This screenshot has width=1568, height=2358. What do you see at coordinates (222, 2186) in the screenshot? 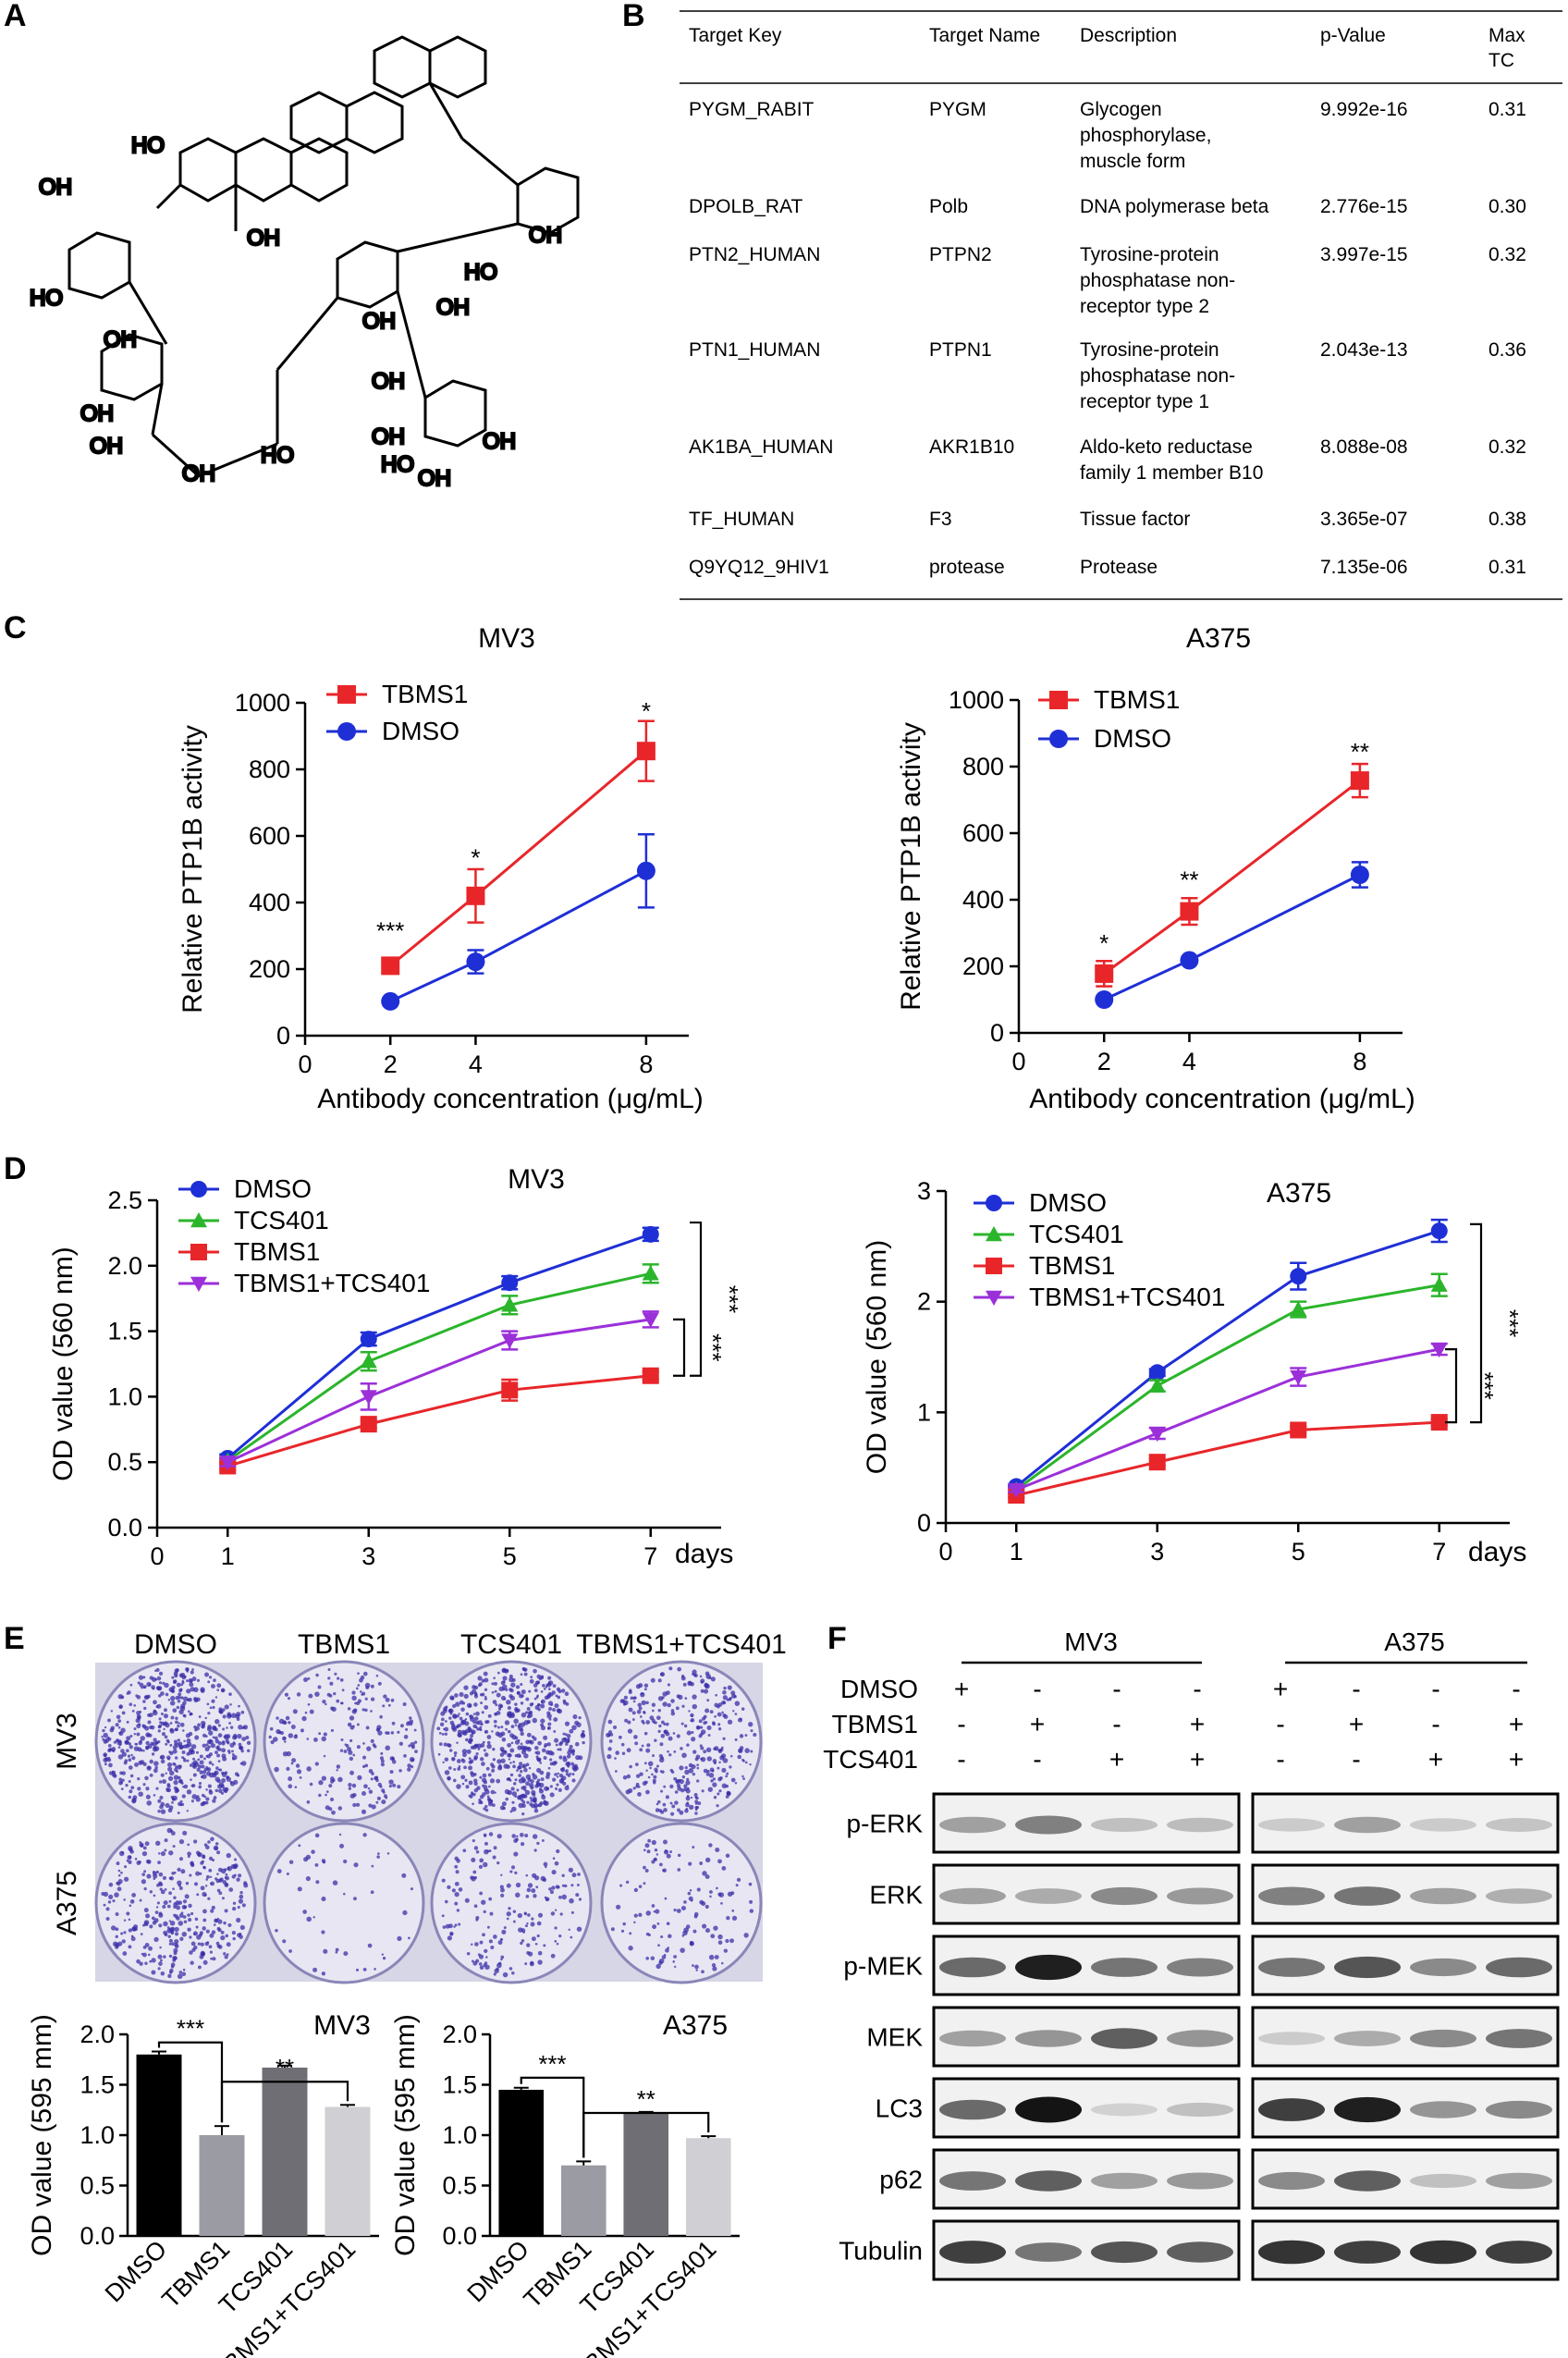
I see `bar-tbms1` at bounding box center [222, 2186].